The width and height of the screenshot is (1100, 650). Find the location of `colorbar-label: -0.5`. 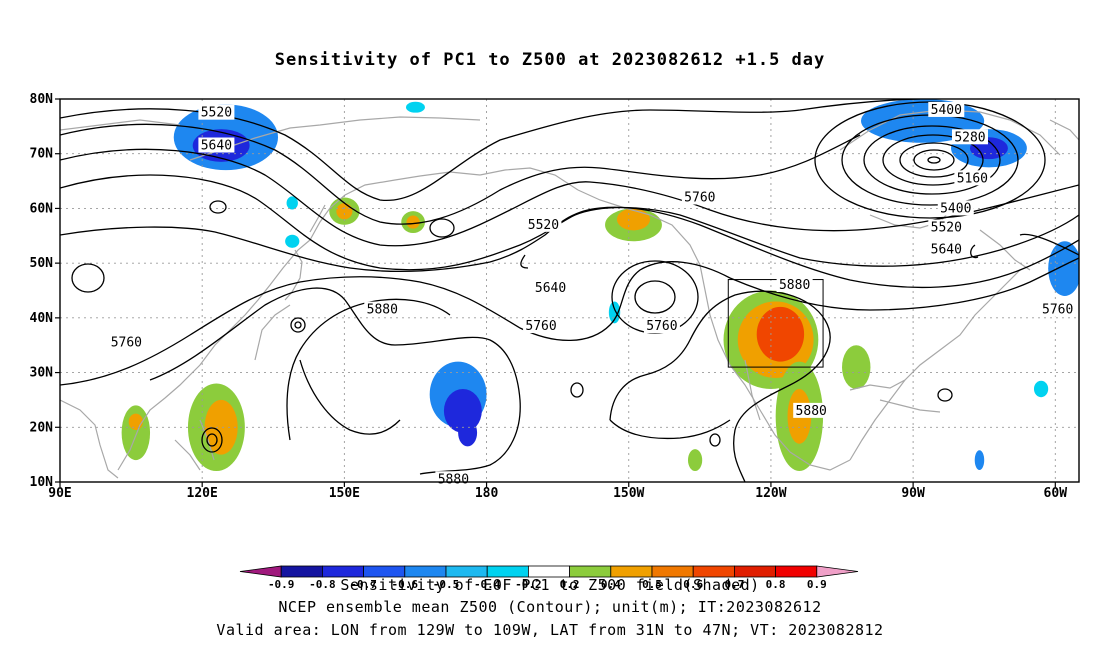

colorbar-label: -0.5 is located at coordinates (446, 584).